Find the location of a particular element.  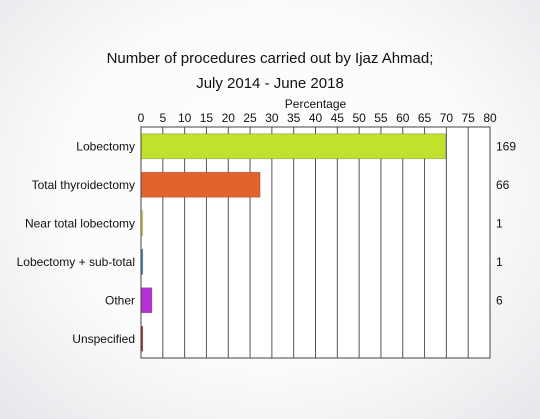

x-tick-label: 10 is located at coordinates (185, 118).